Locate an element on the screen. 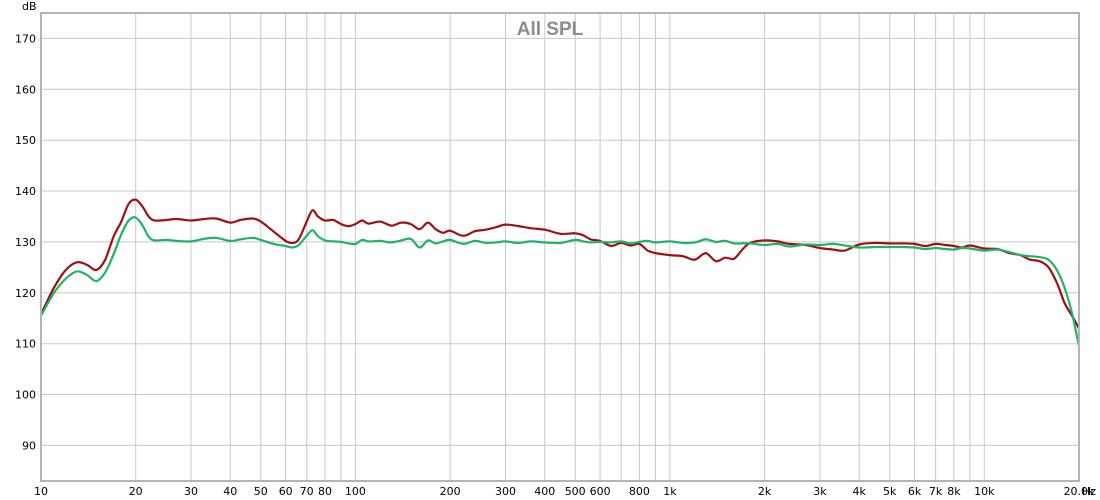  y-tick-labels: 90 100 110 120 130 140 150 160 170 is located at coordinates (25, 242).